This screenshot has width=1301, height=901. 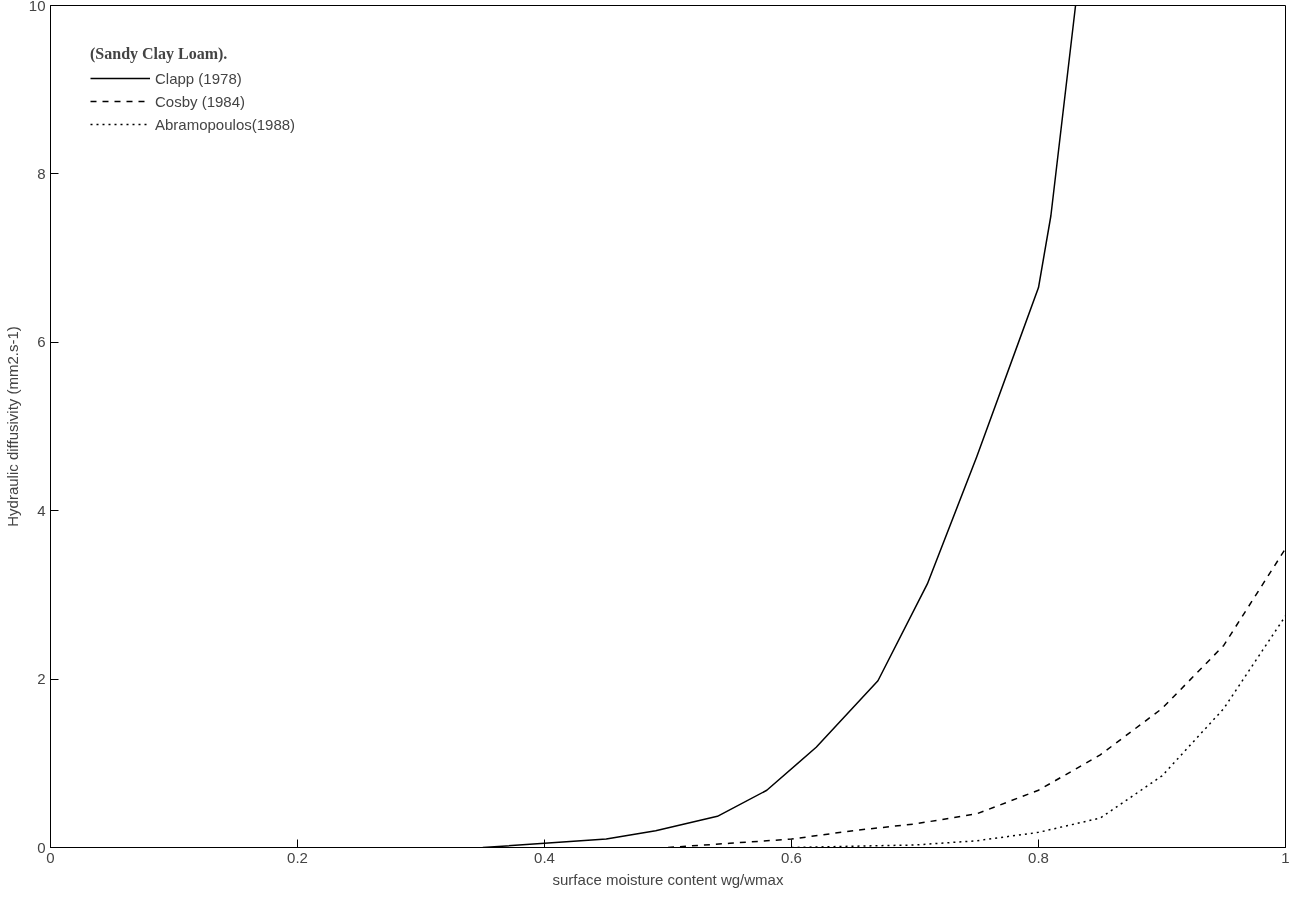 I want to click on legend-label: Cosby (1984), so click(x=200, y=101).